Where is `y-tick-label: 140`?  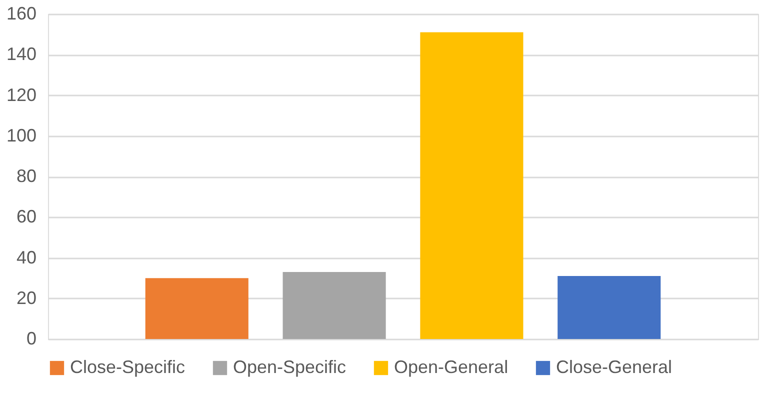
y-tick-label: 140 is located at coordinates (21, 54).